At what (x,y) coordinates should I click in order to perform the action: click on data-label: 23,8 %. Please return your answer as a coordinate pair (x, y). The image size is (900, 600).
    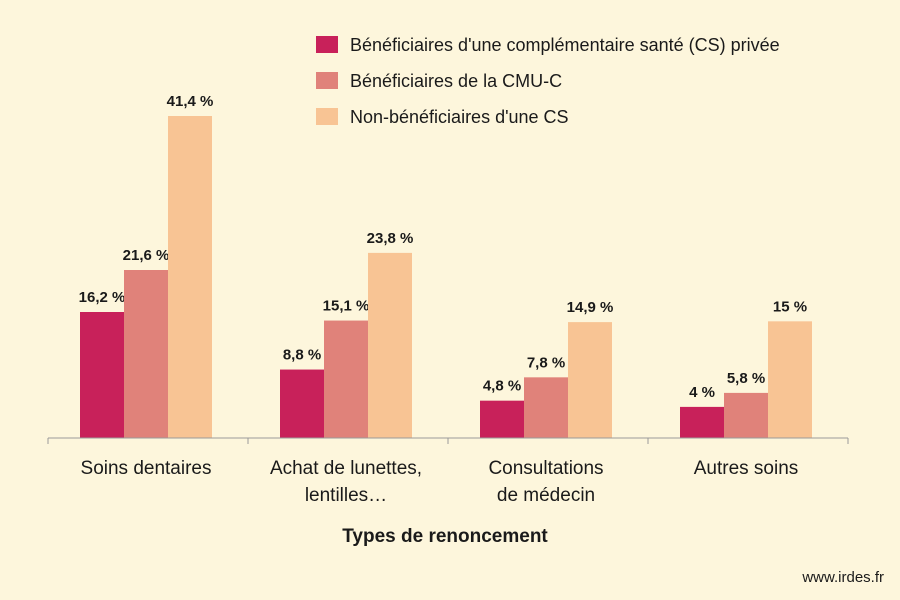
    Looking at the image, I should click on (390, 238).